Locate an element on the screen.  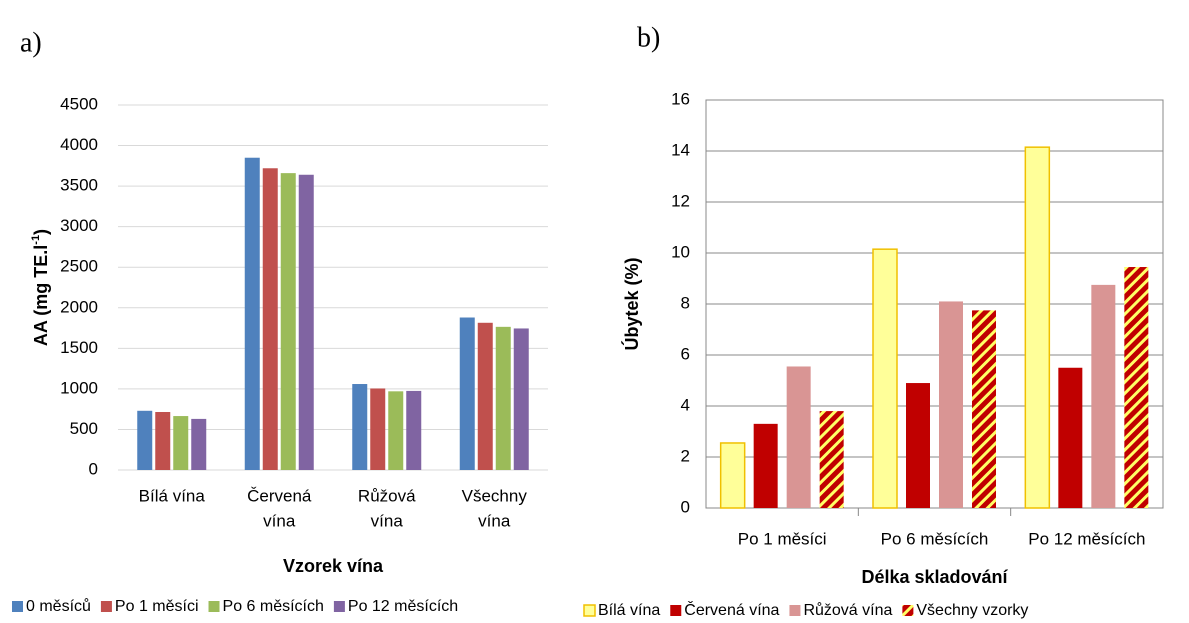
x-axis-title: Délka skladování is located at coordinates (934, 577).